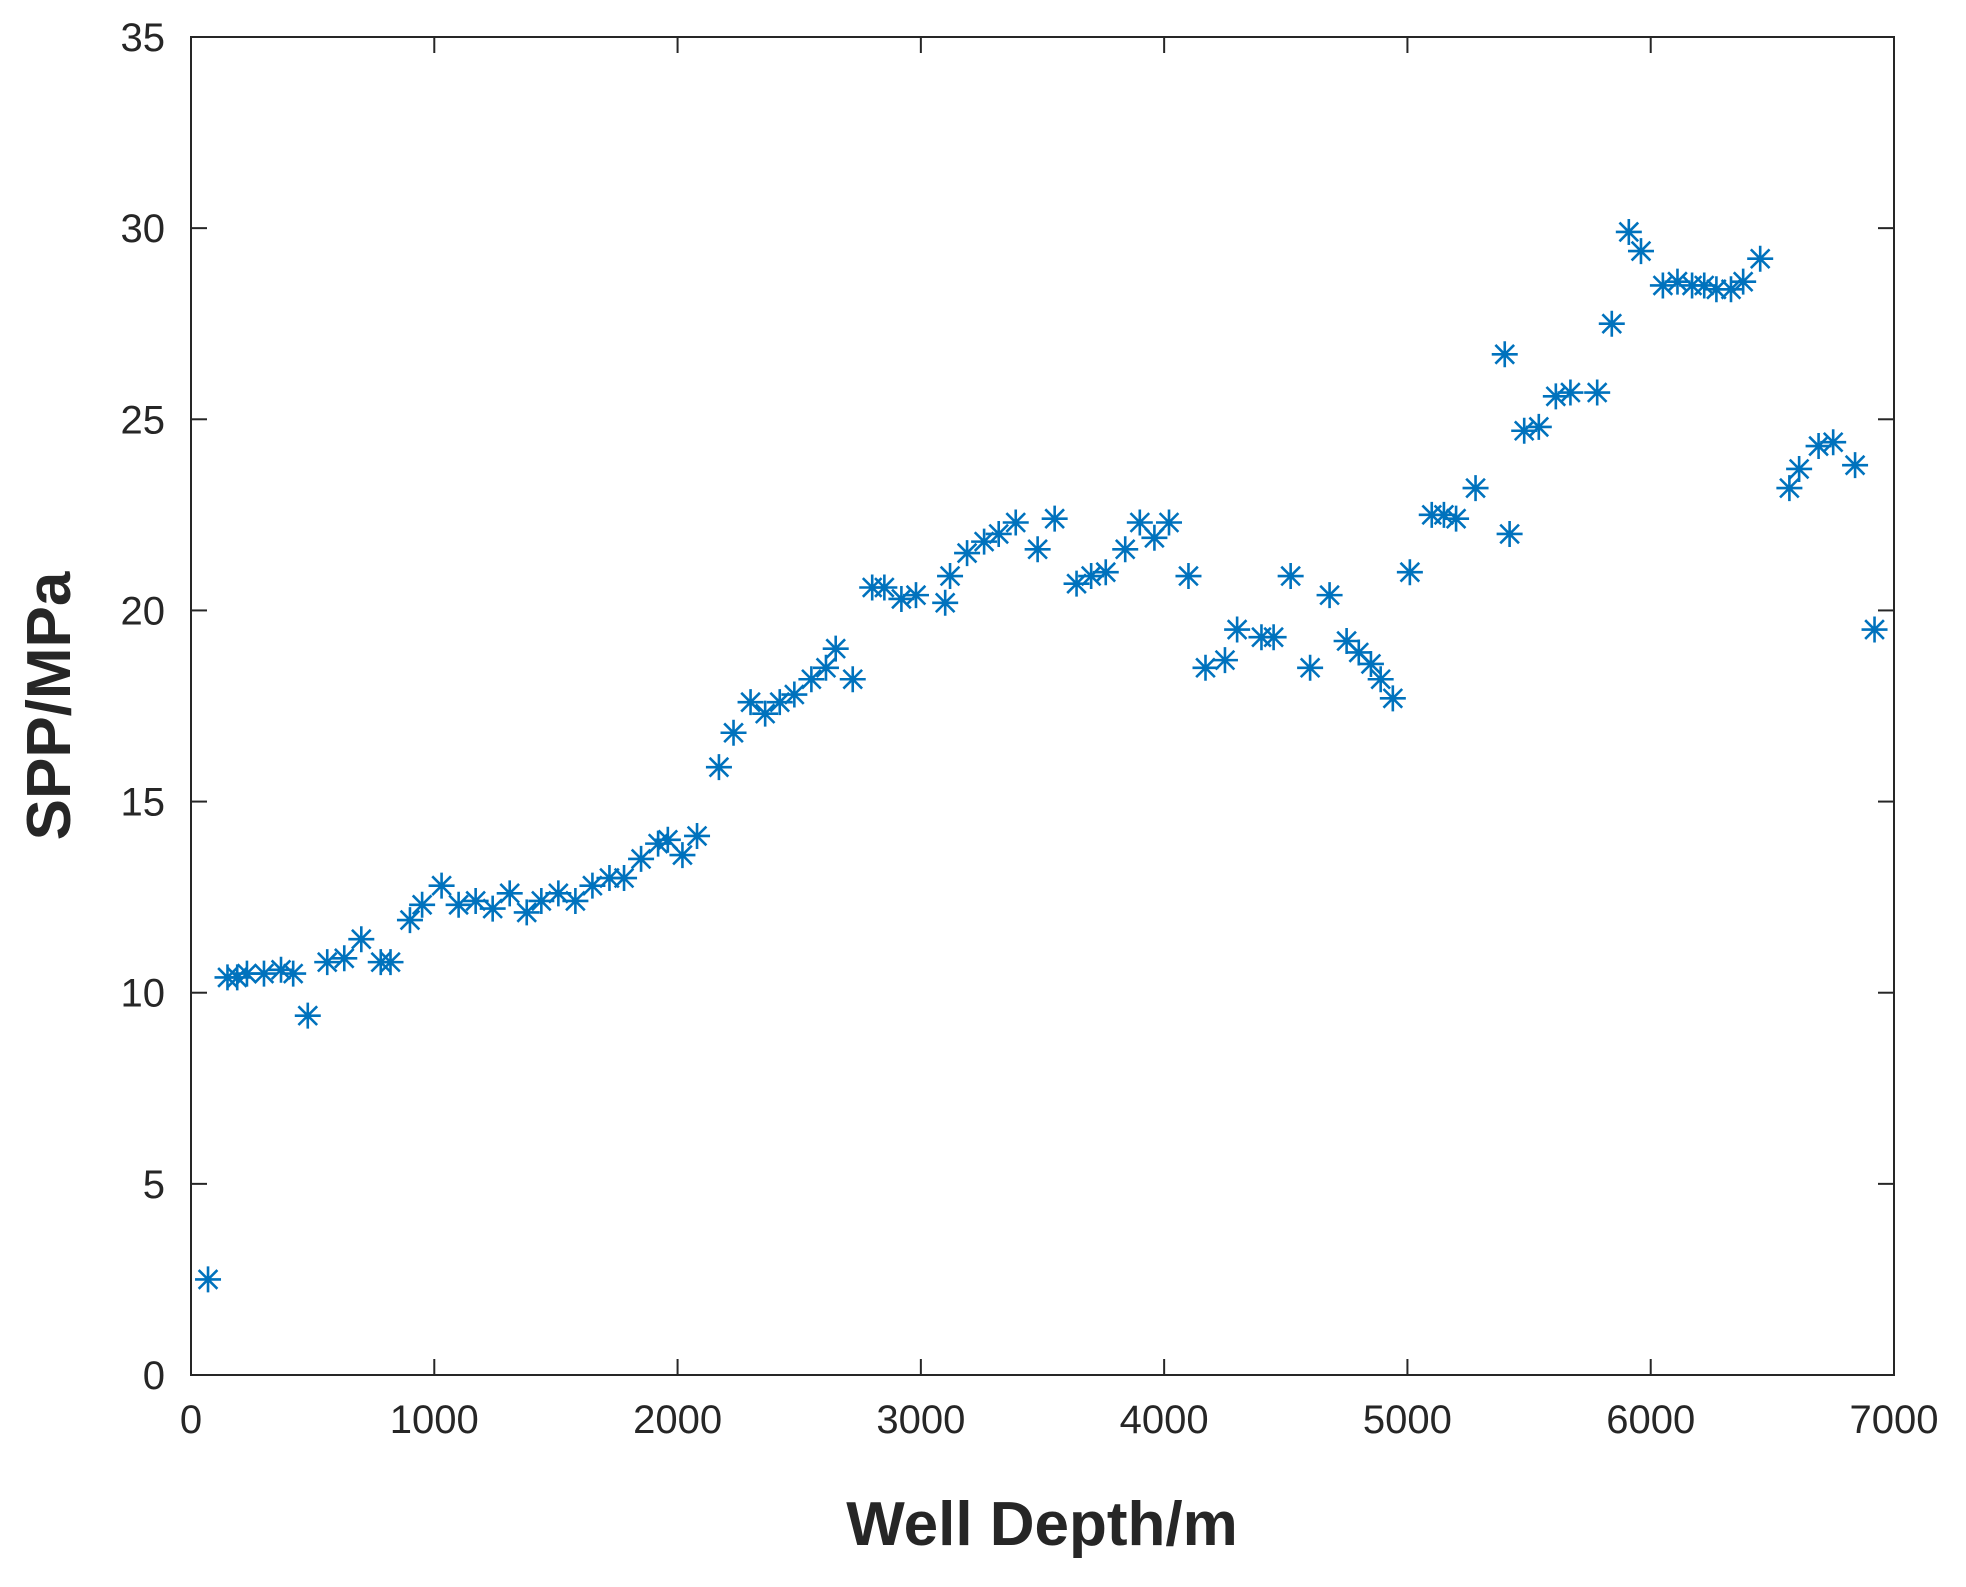 The height and width of the screenshot is (1587, 1966). Describe the element at coordinates (143, 38) in the screenshot. I see `y-tick-label: 35` at that location.